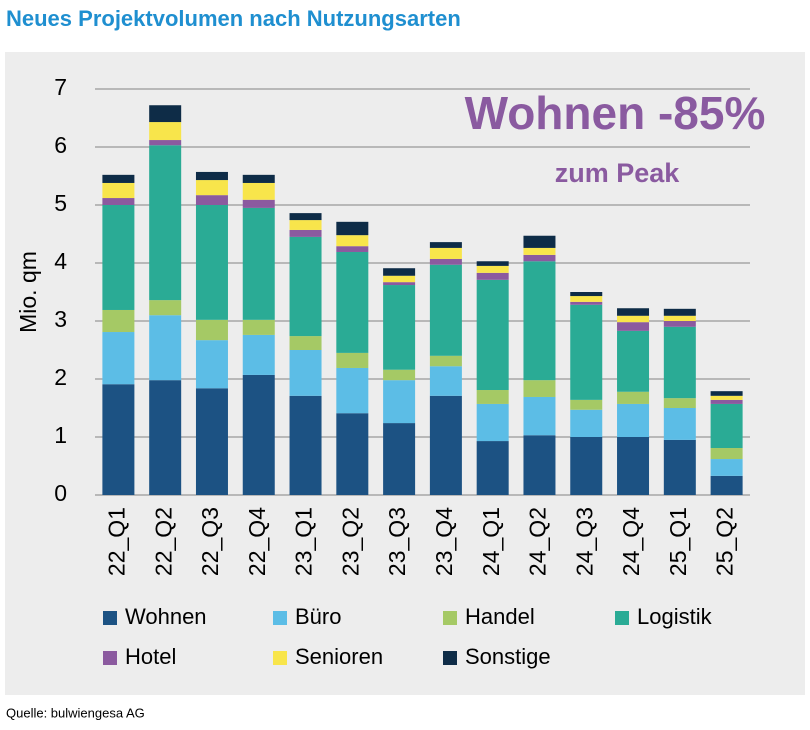 The height and width of the screenshot is (730, 810). What do you see at coordinates (618, 173) in the screenshot?
I see `annotation-sub: zum Peak` at bounding box center [618, 173].